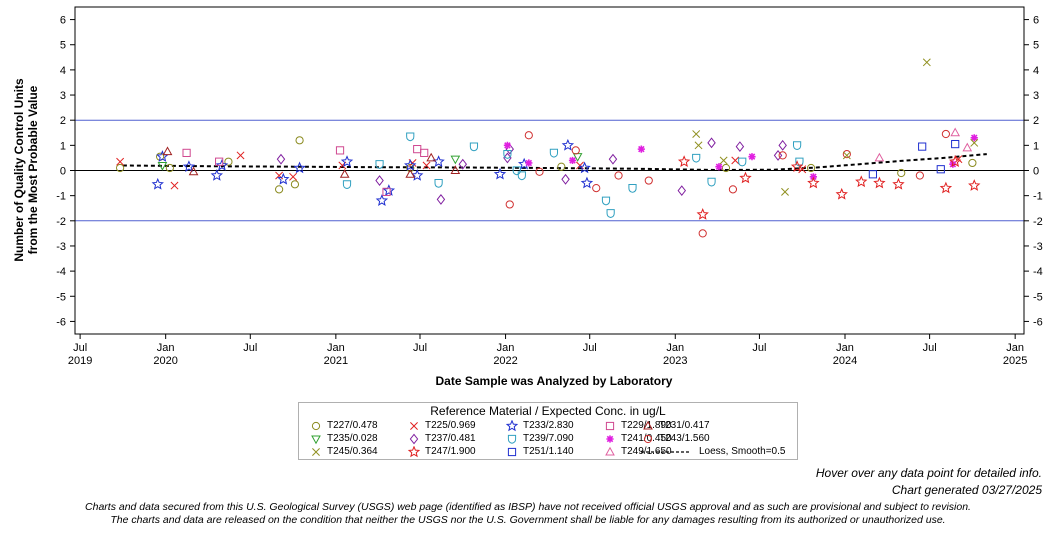  What do you see at coordinates (548, 425) in the screenshot?
I see `legend-label: T233/2.830` at bounding box center [548, 425].